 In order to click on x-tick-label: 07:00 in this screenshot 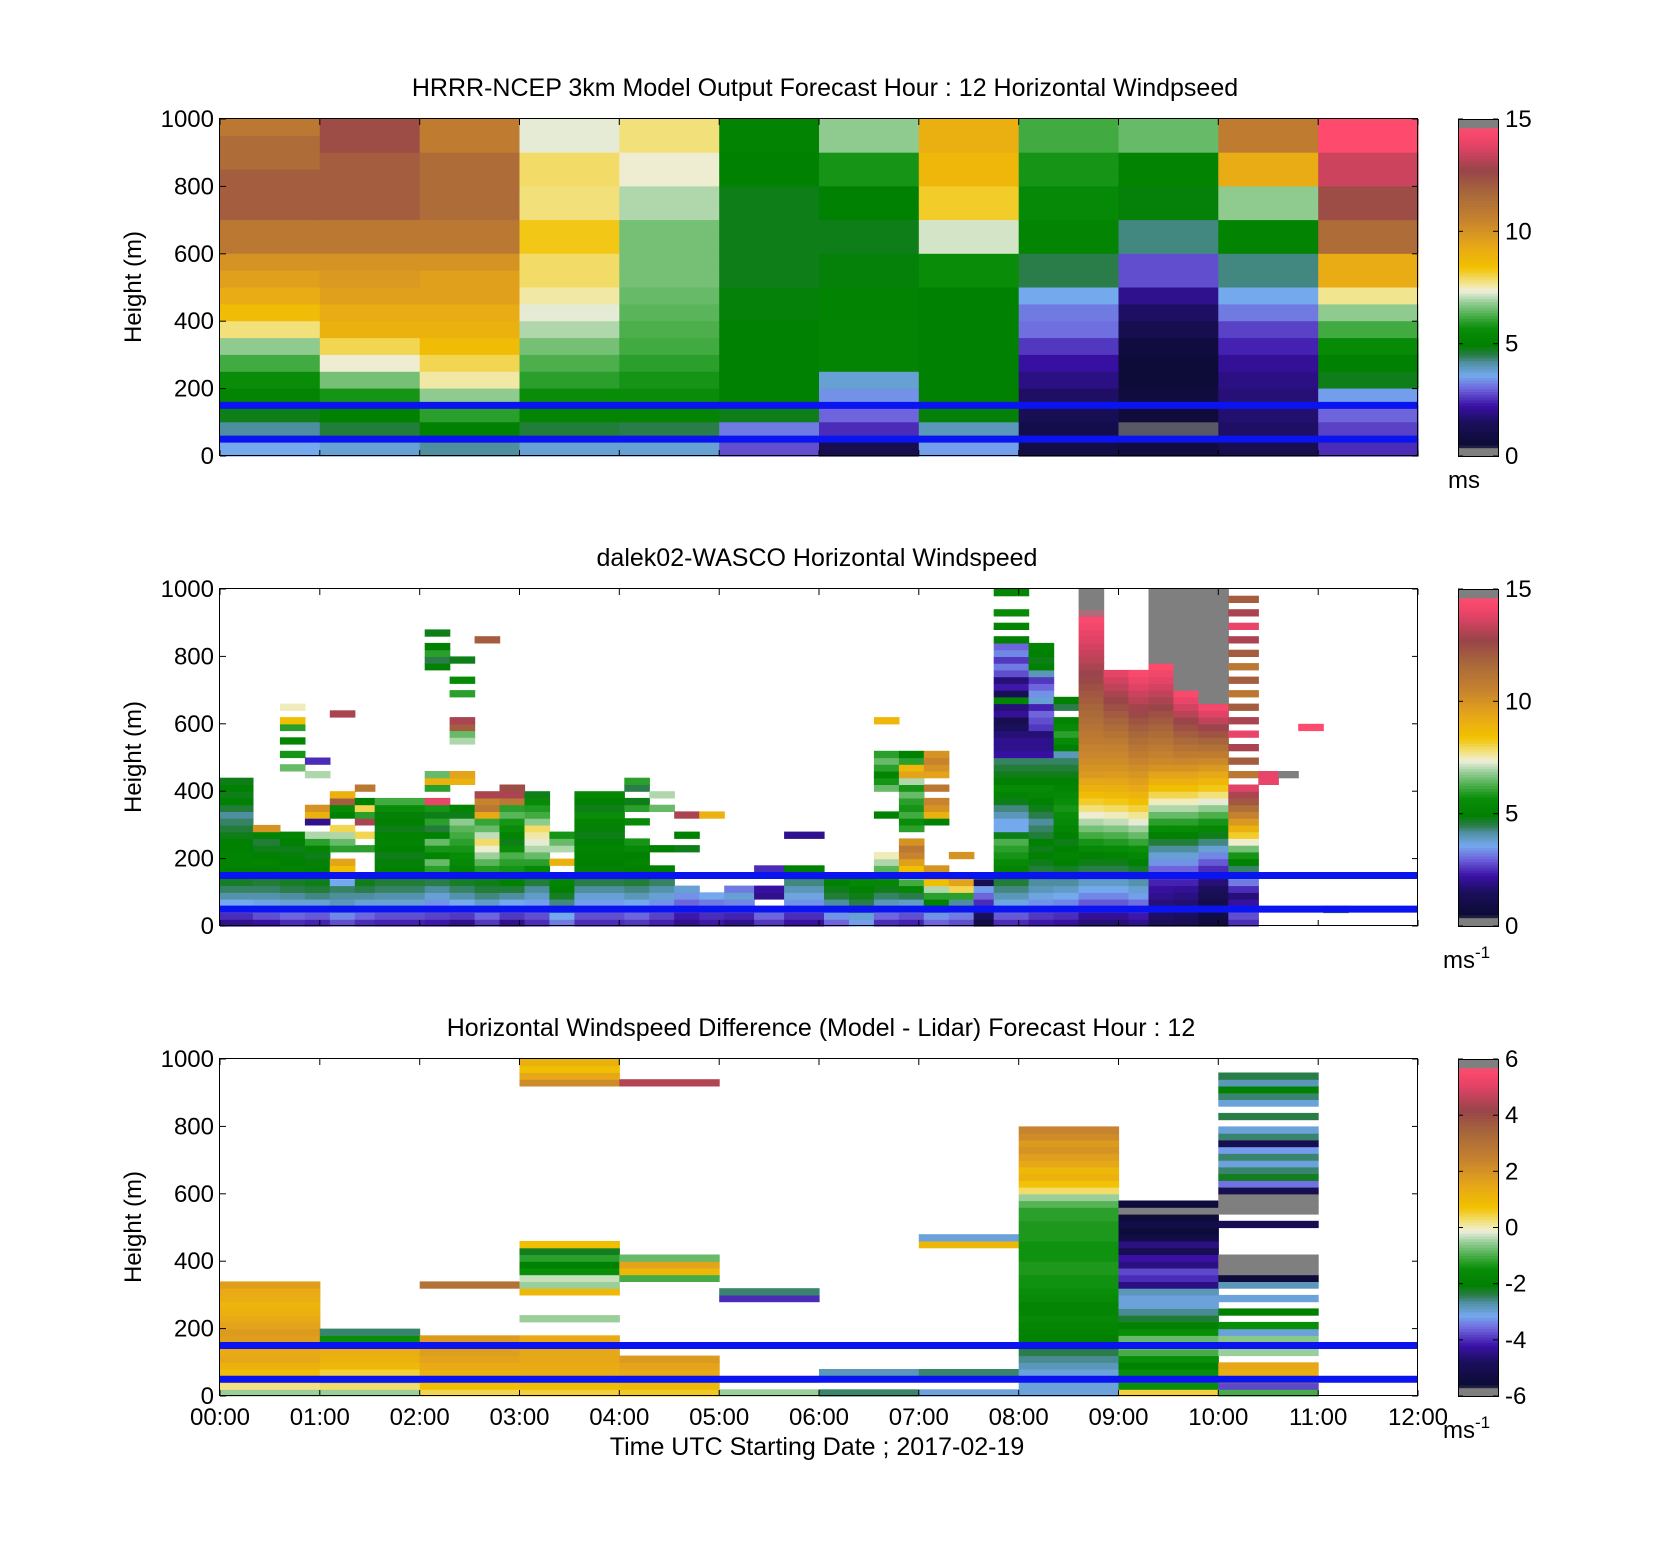, I will do `click(919, 1417)`.